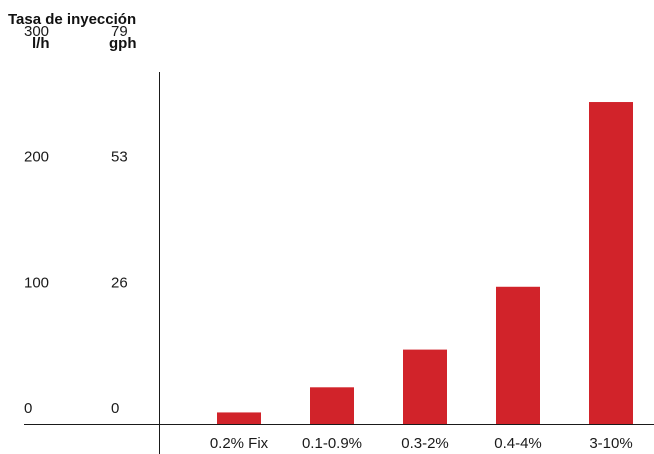 This screenshot has width=654, height=454. I want to click on y-tick-label-gph: 53, so click(119, 157).